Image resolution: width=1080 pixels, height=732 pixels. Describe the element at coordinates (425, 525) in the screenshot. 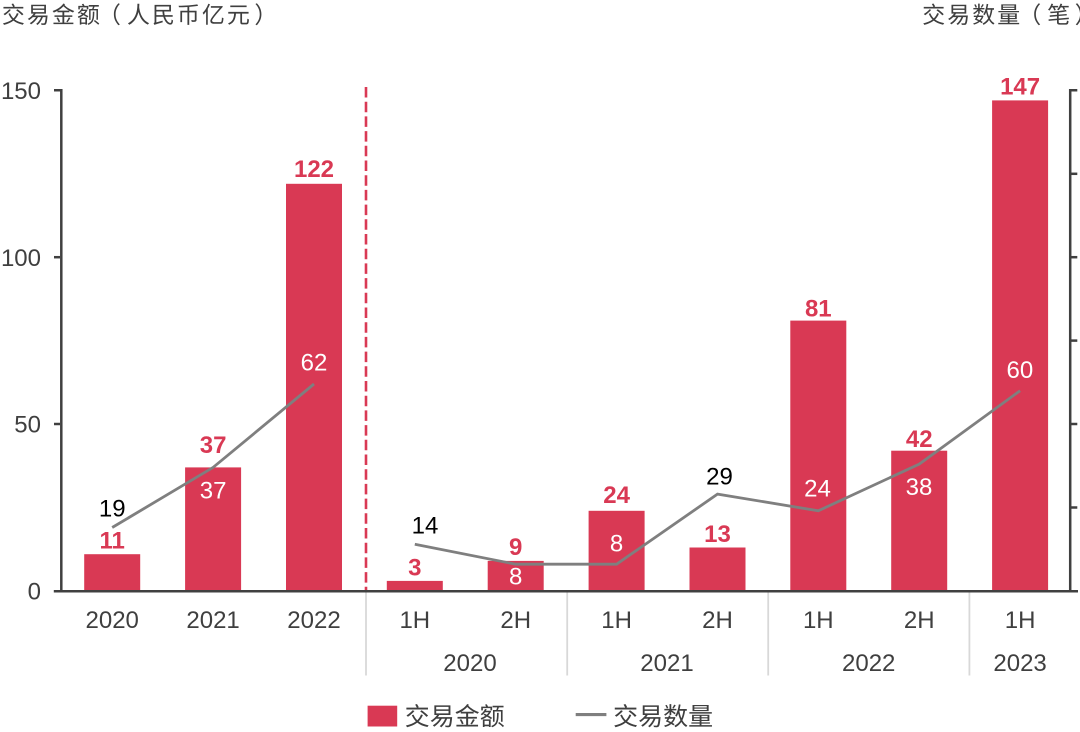

I see `svg-text: 14` at that location.